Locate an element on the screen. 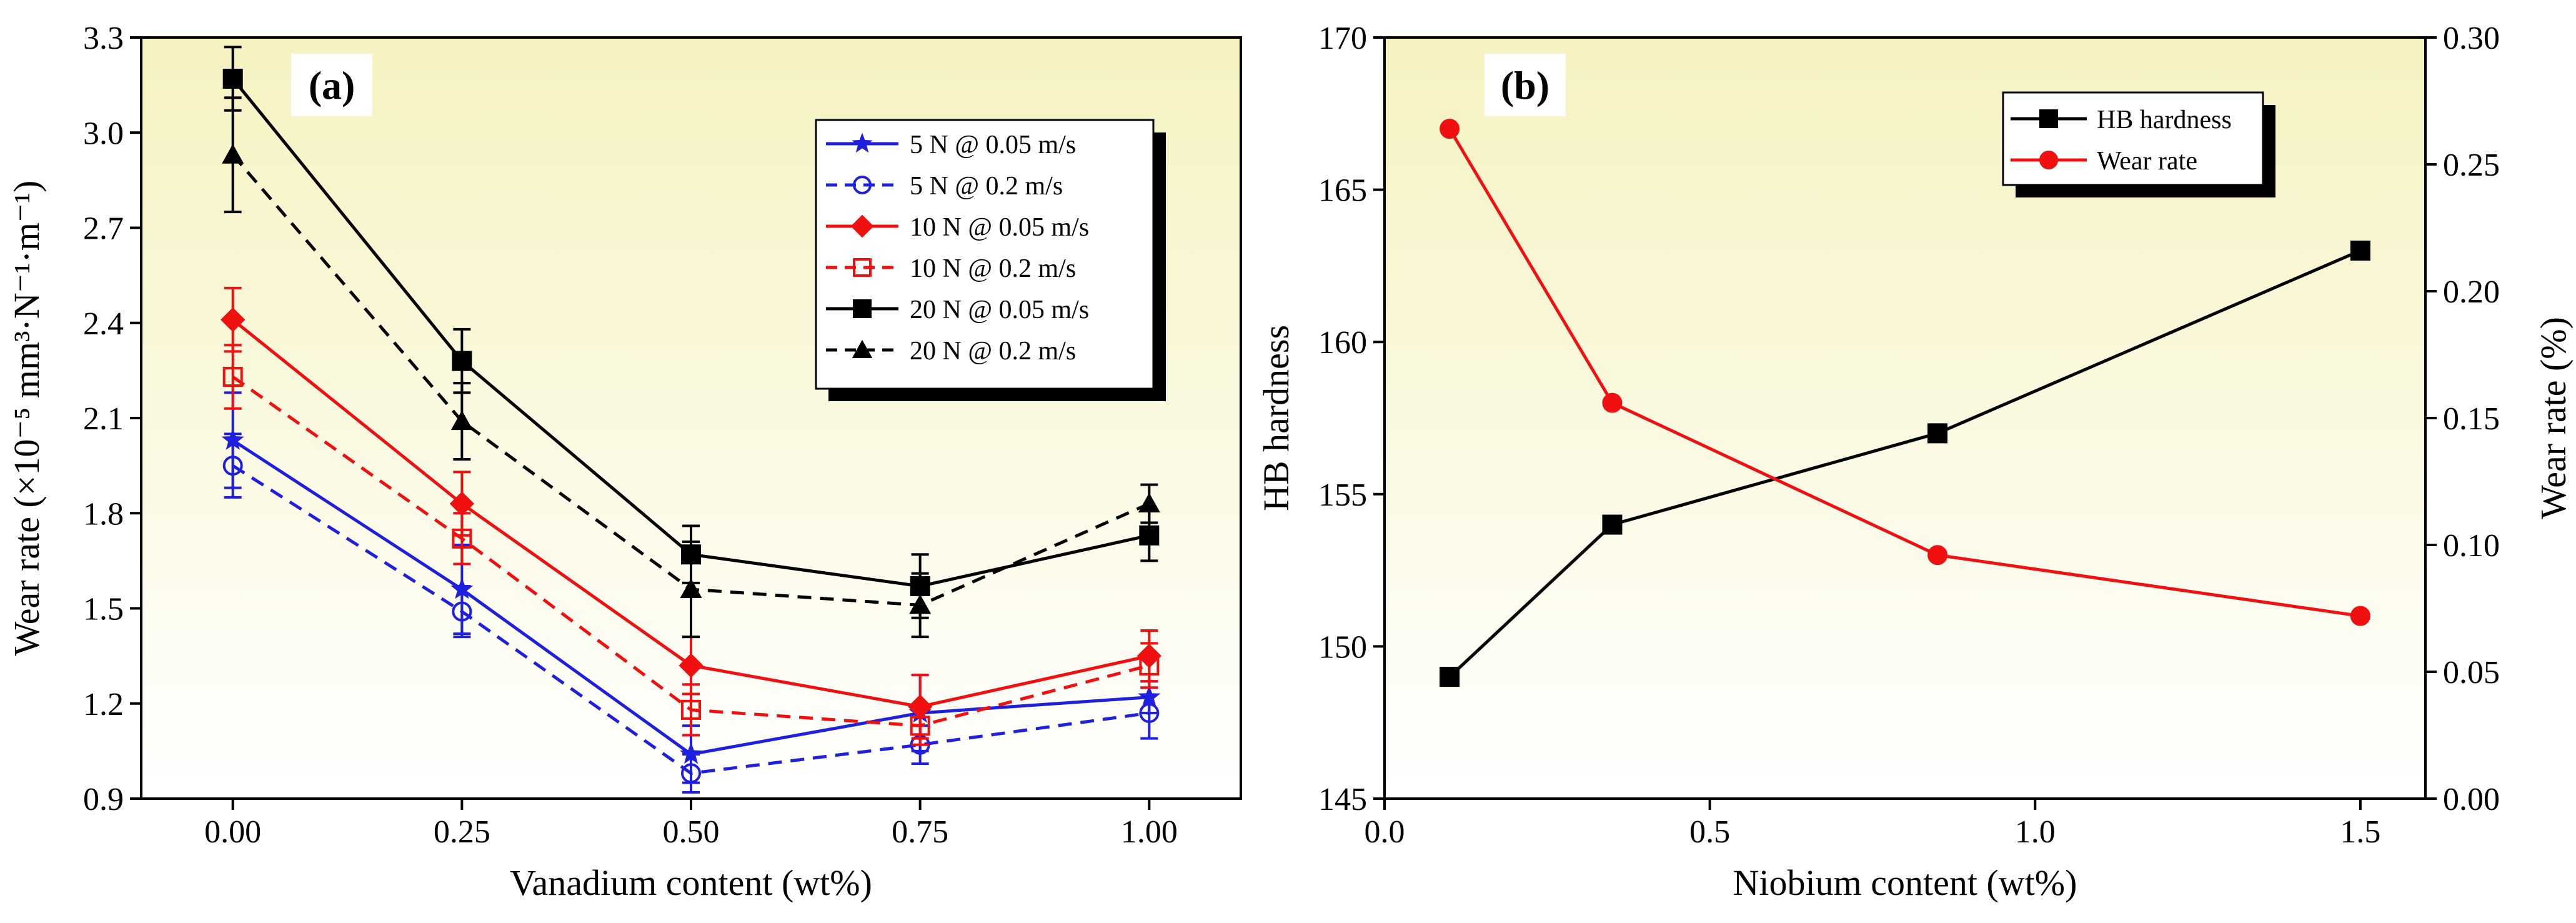  panel-b-legend-box is located at coordinates (2133, 138).